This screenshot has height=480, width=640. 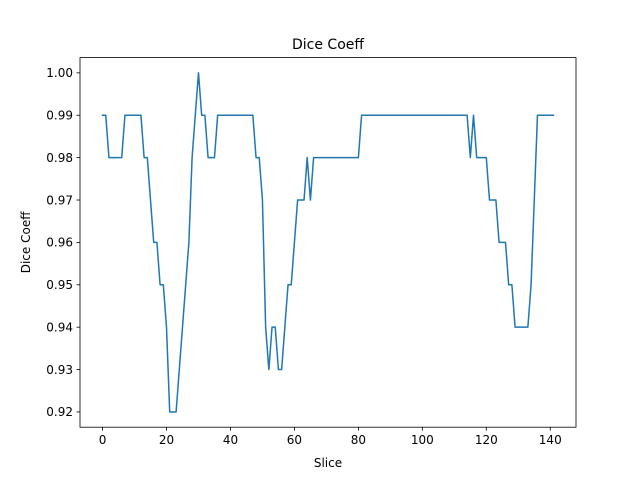 What do you see at coordinates (59, 158) in the screenshot?
I see `y-tick-label: 0.98` at bounding box center [59, 158].